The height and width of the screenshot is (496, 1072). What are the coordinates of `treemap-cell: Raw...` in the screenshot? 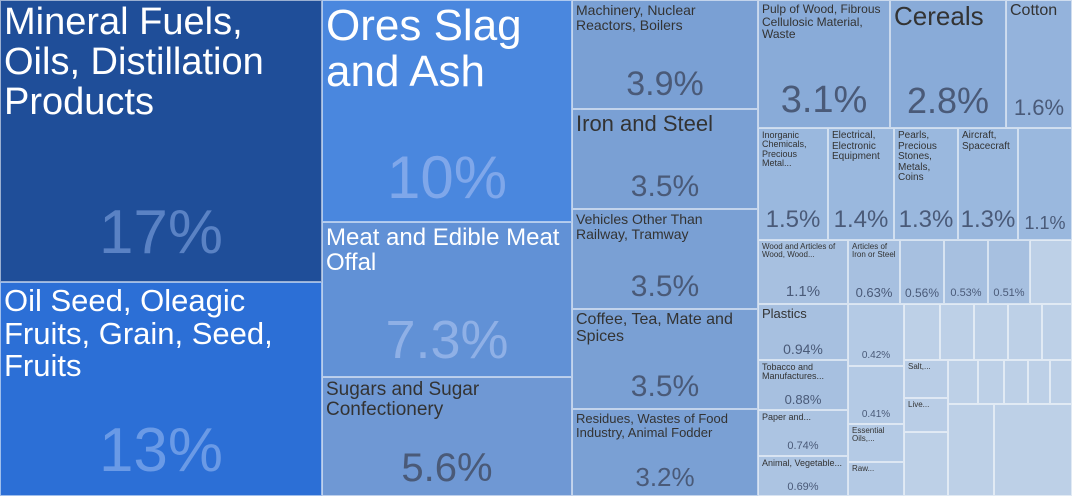 It's located at (876, 479).